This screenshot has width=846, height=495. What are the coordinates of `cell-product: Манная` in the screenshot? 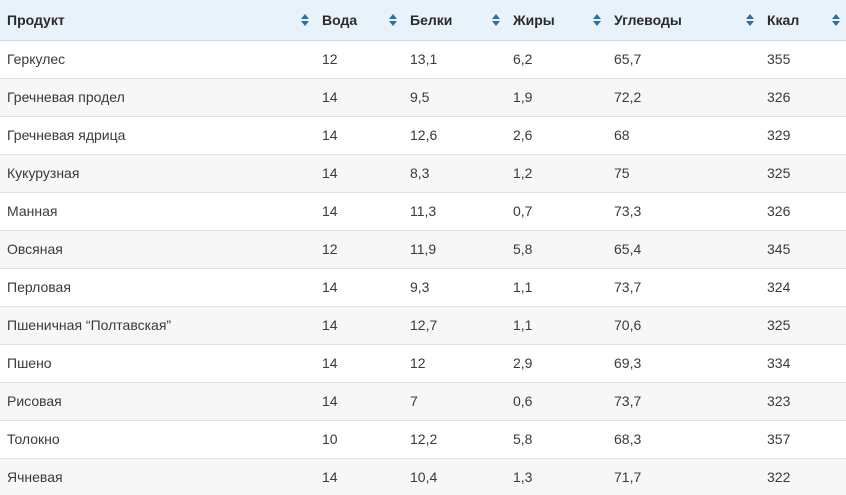 It's located at (157, 211).